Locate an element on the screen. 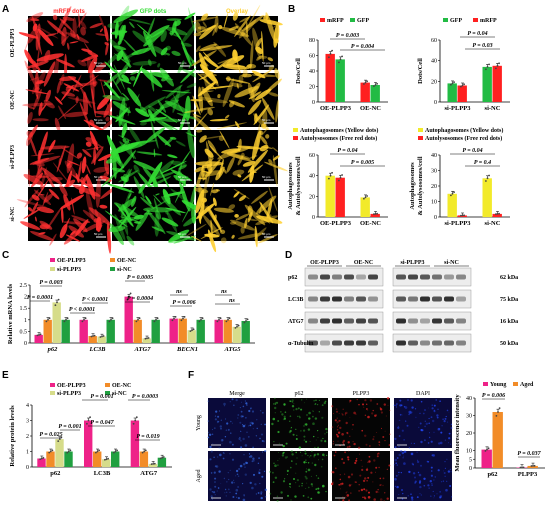  micrograph-f is located at coordinates (361, 423).